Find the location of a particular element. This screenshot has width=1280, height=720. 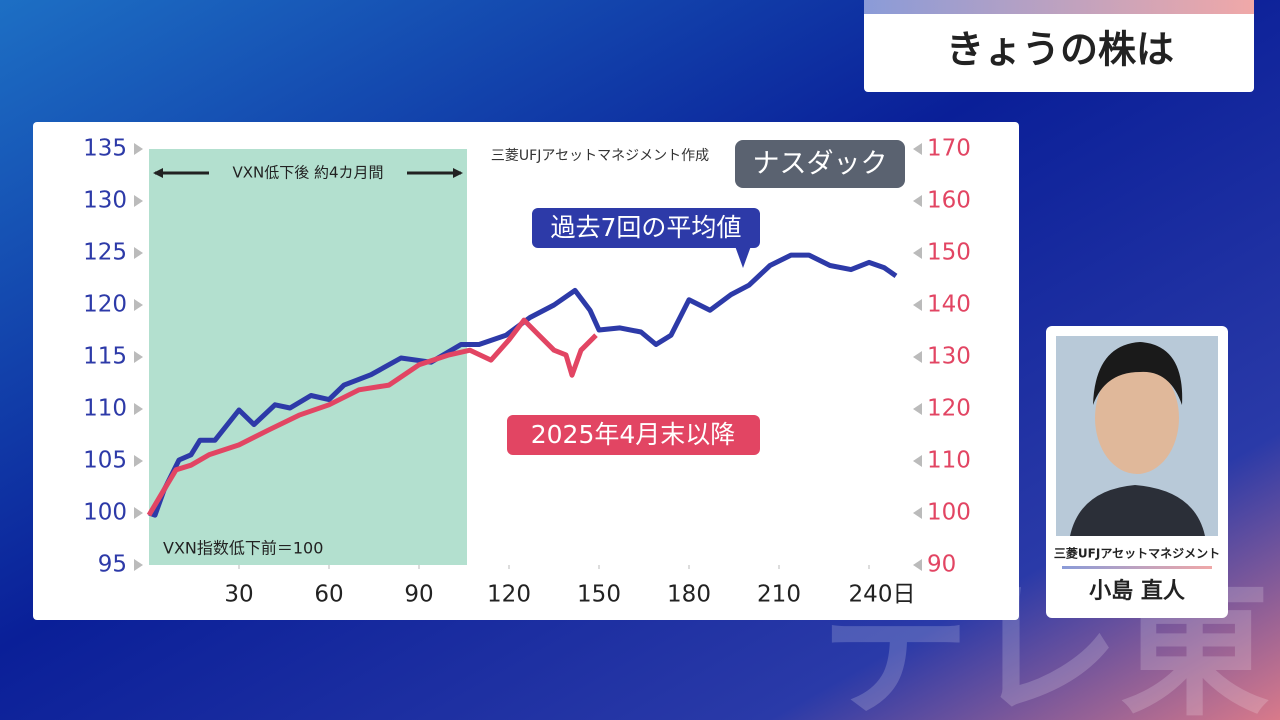

header-strip is located at coordinates (1059, 7).